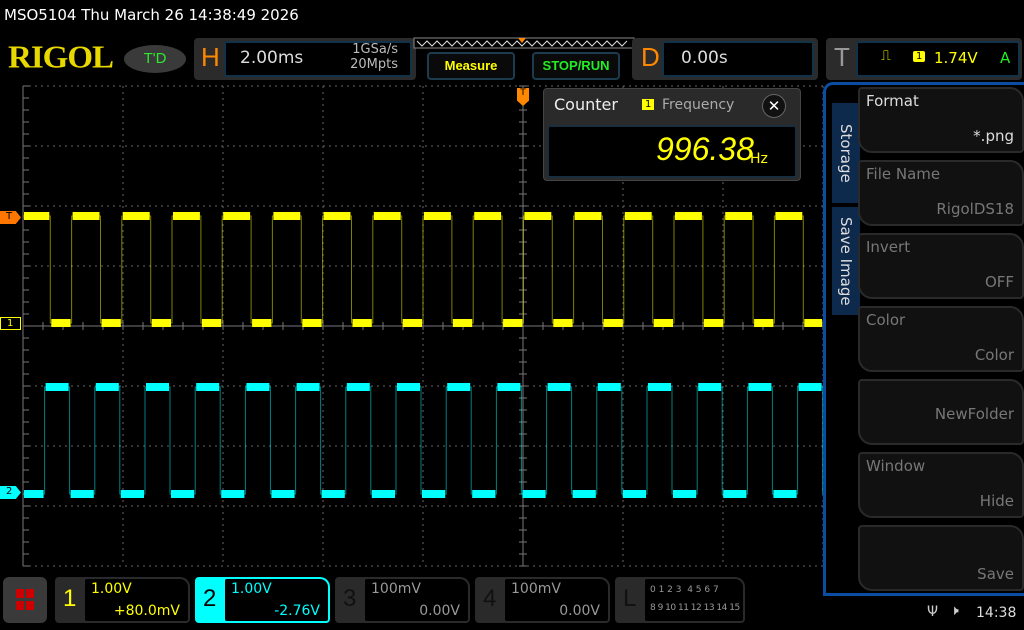 The height and width of the screenshot is (630, 1024). Describe the element at coordinates (439, 611) in the screenshot. I see `channel-offset: 0.00V` at that location.